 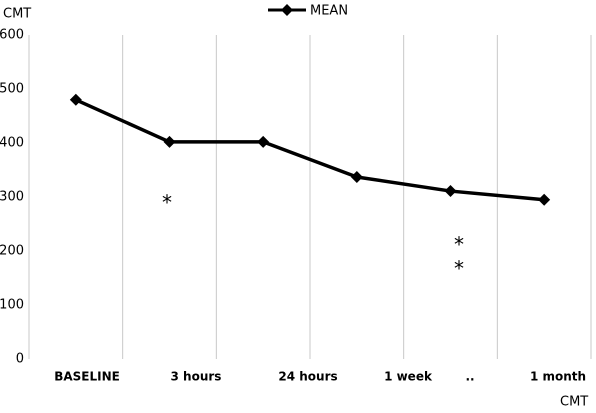 I want to click on y-tick-label: 500, so click(x=12, y=89).